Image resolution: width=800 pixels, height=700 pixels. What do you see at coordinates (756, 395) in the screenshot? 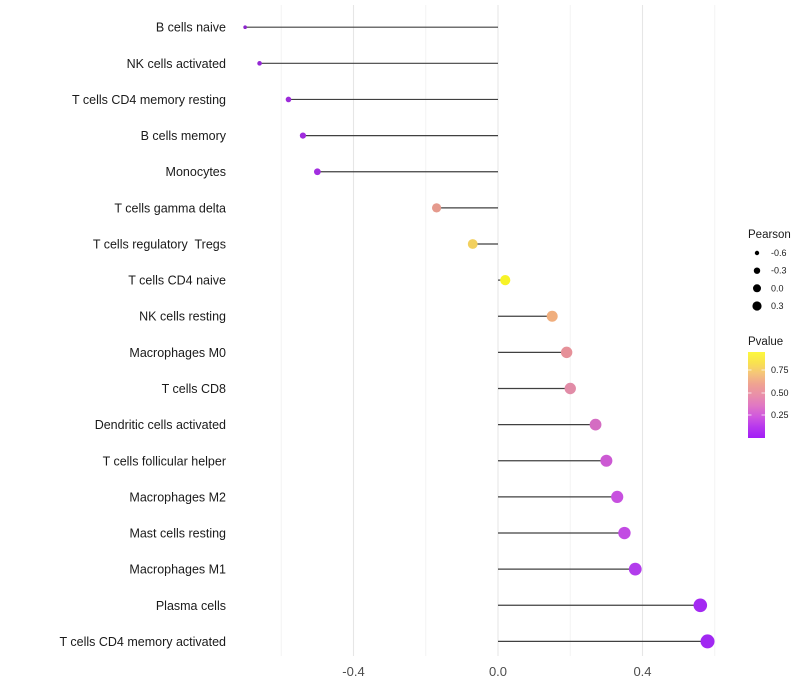
I see `pvalue-colorbar` at bounding box center [756, 395].